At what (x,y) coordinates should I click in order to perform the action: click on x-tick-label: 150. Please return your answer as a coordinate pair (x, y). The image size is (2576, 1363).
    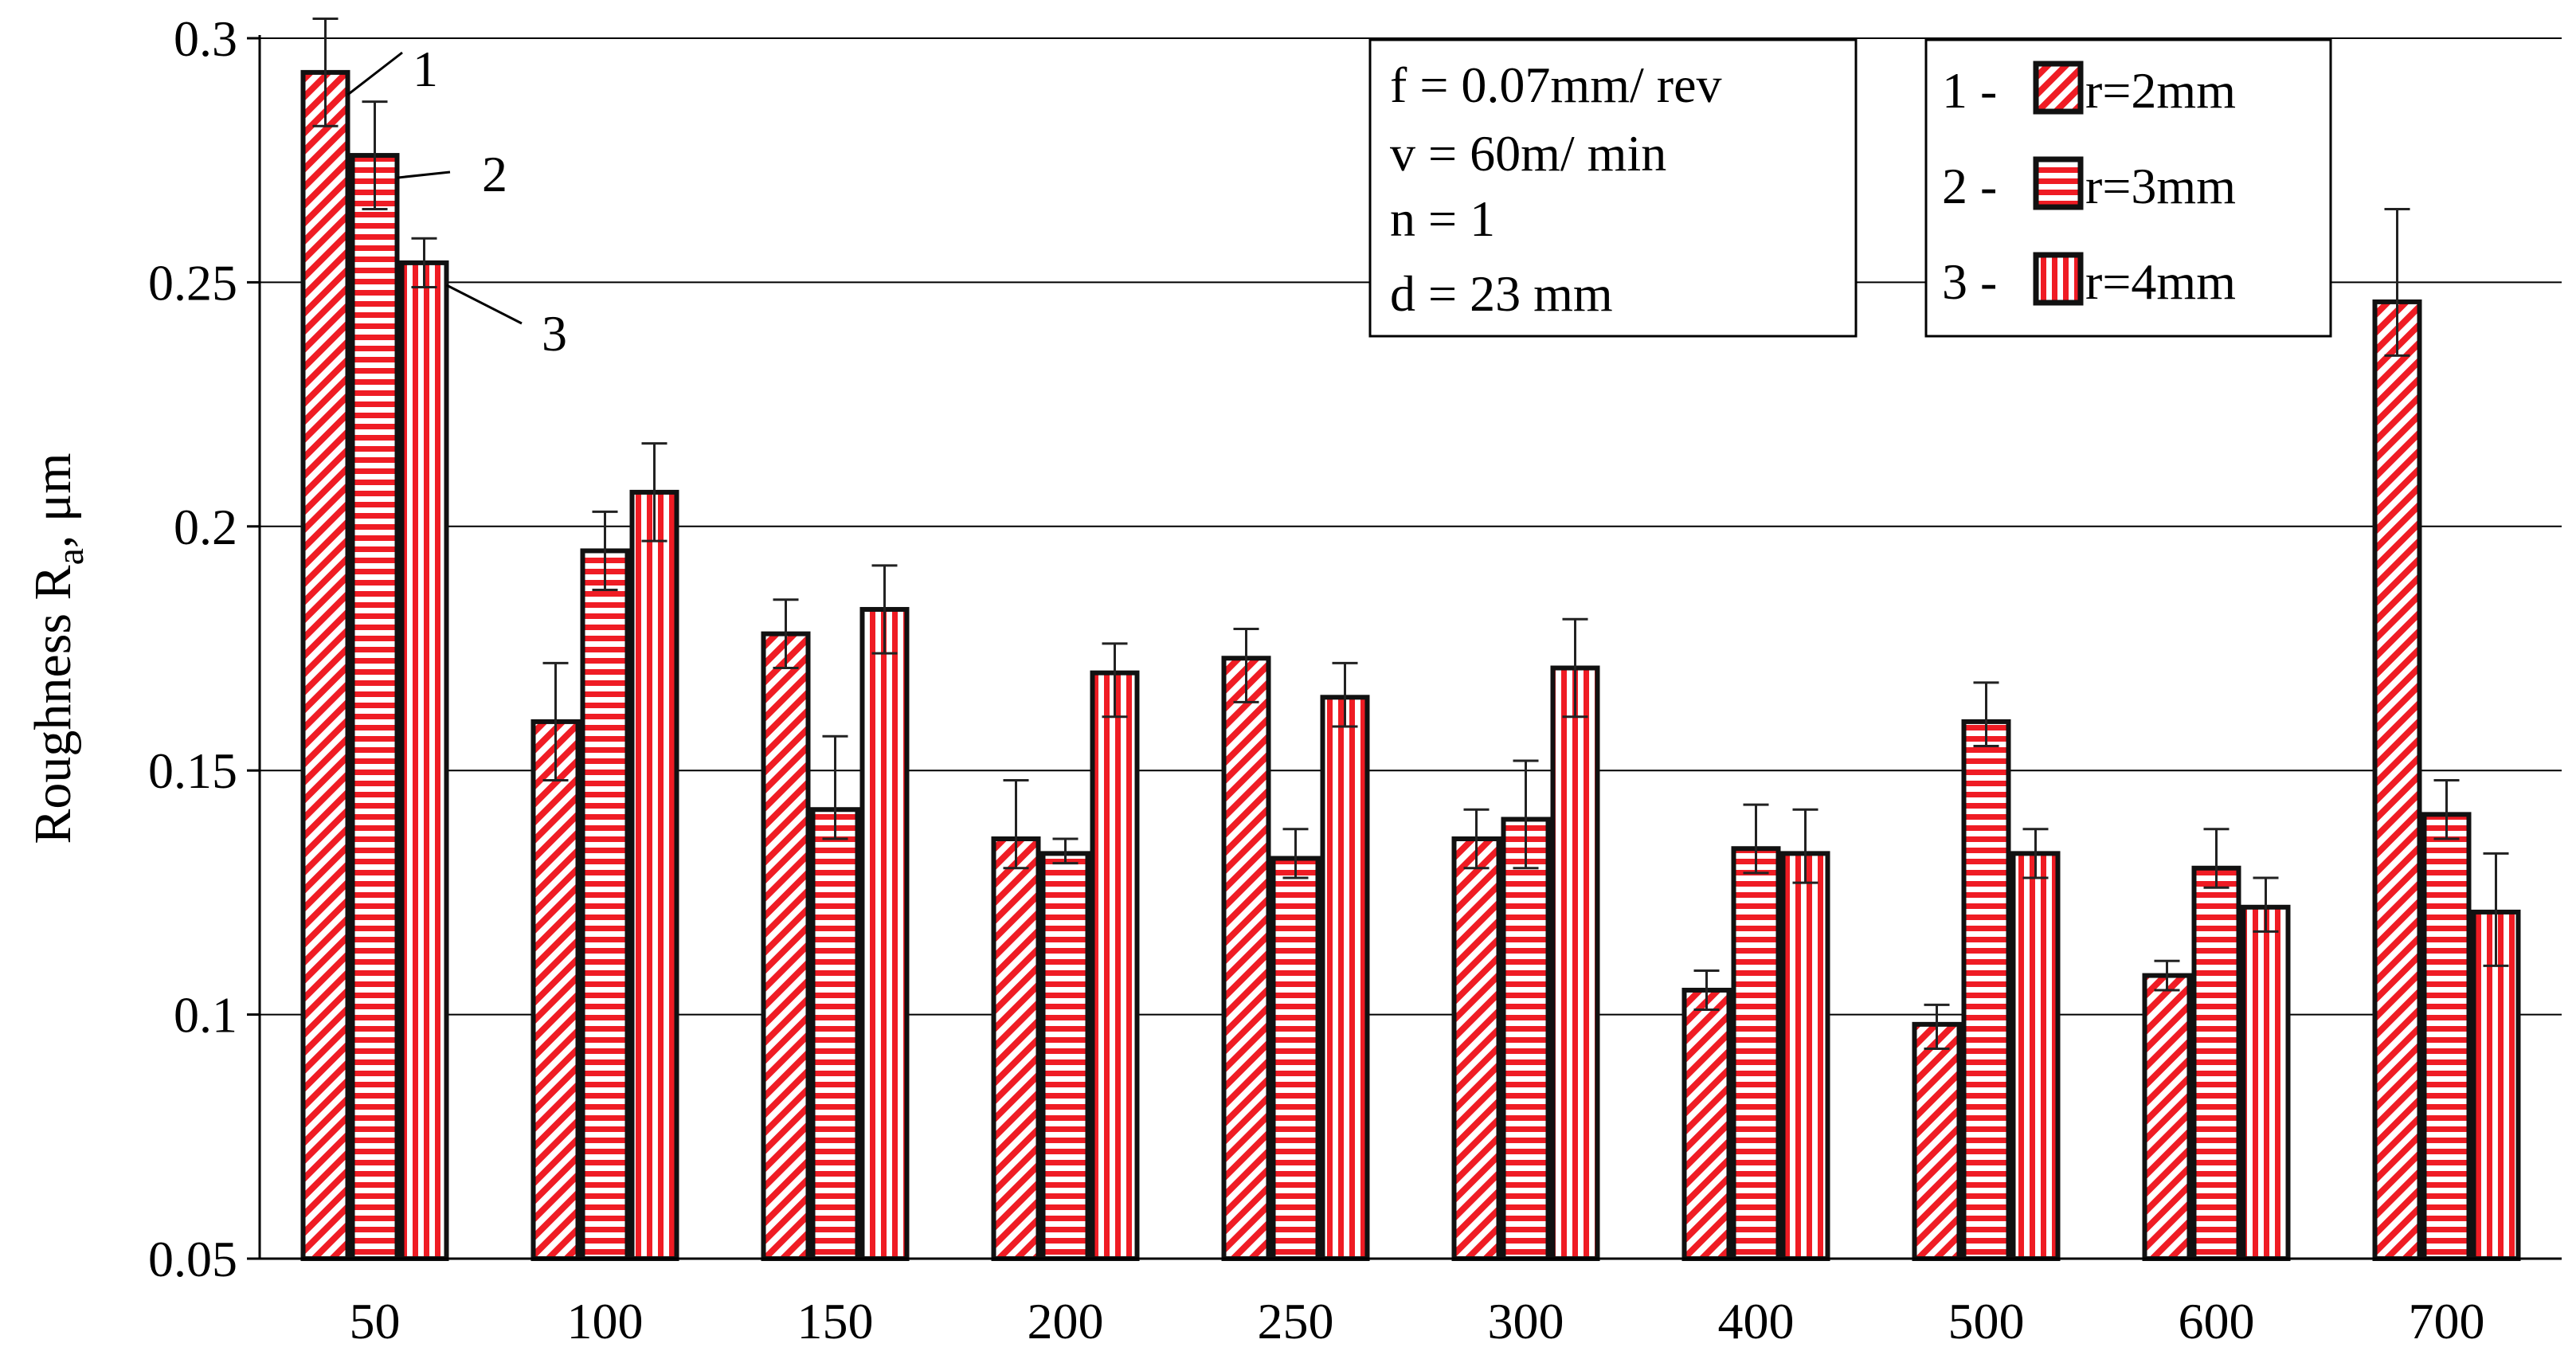
    Looking at the image, I should click on (835, 1321).